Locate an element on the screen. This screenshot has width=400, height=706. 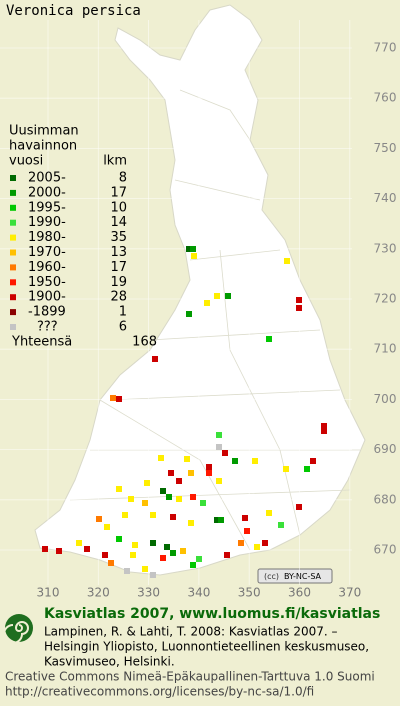
y-label: 760 is located at coordinates (385, 98).